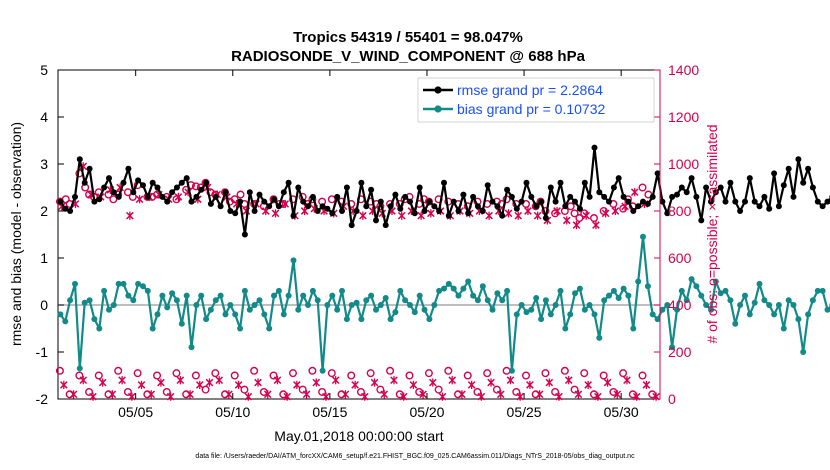 Image resolution: width=830 pixels, height=470 pixels. I want to click on y2-tick-label: 400, so click(680, 305).